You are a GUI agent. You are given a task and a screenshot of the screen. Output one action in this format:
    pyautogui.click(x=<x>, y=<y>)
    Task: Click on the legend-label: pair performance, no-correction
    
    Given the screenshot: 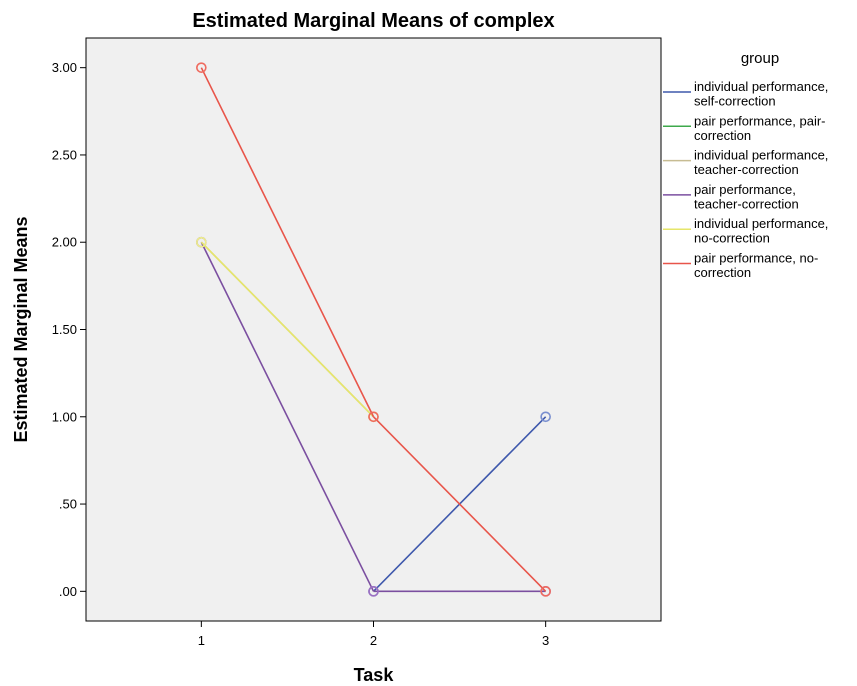 What is the action you would take?
    pyautogui.click(x=756, y=266)
    